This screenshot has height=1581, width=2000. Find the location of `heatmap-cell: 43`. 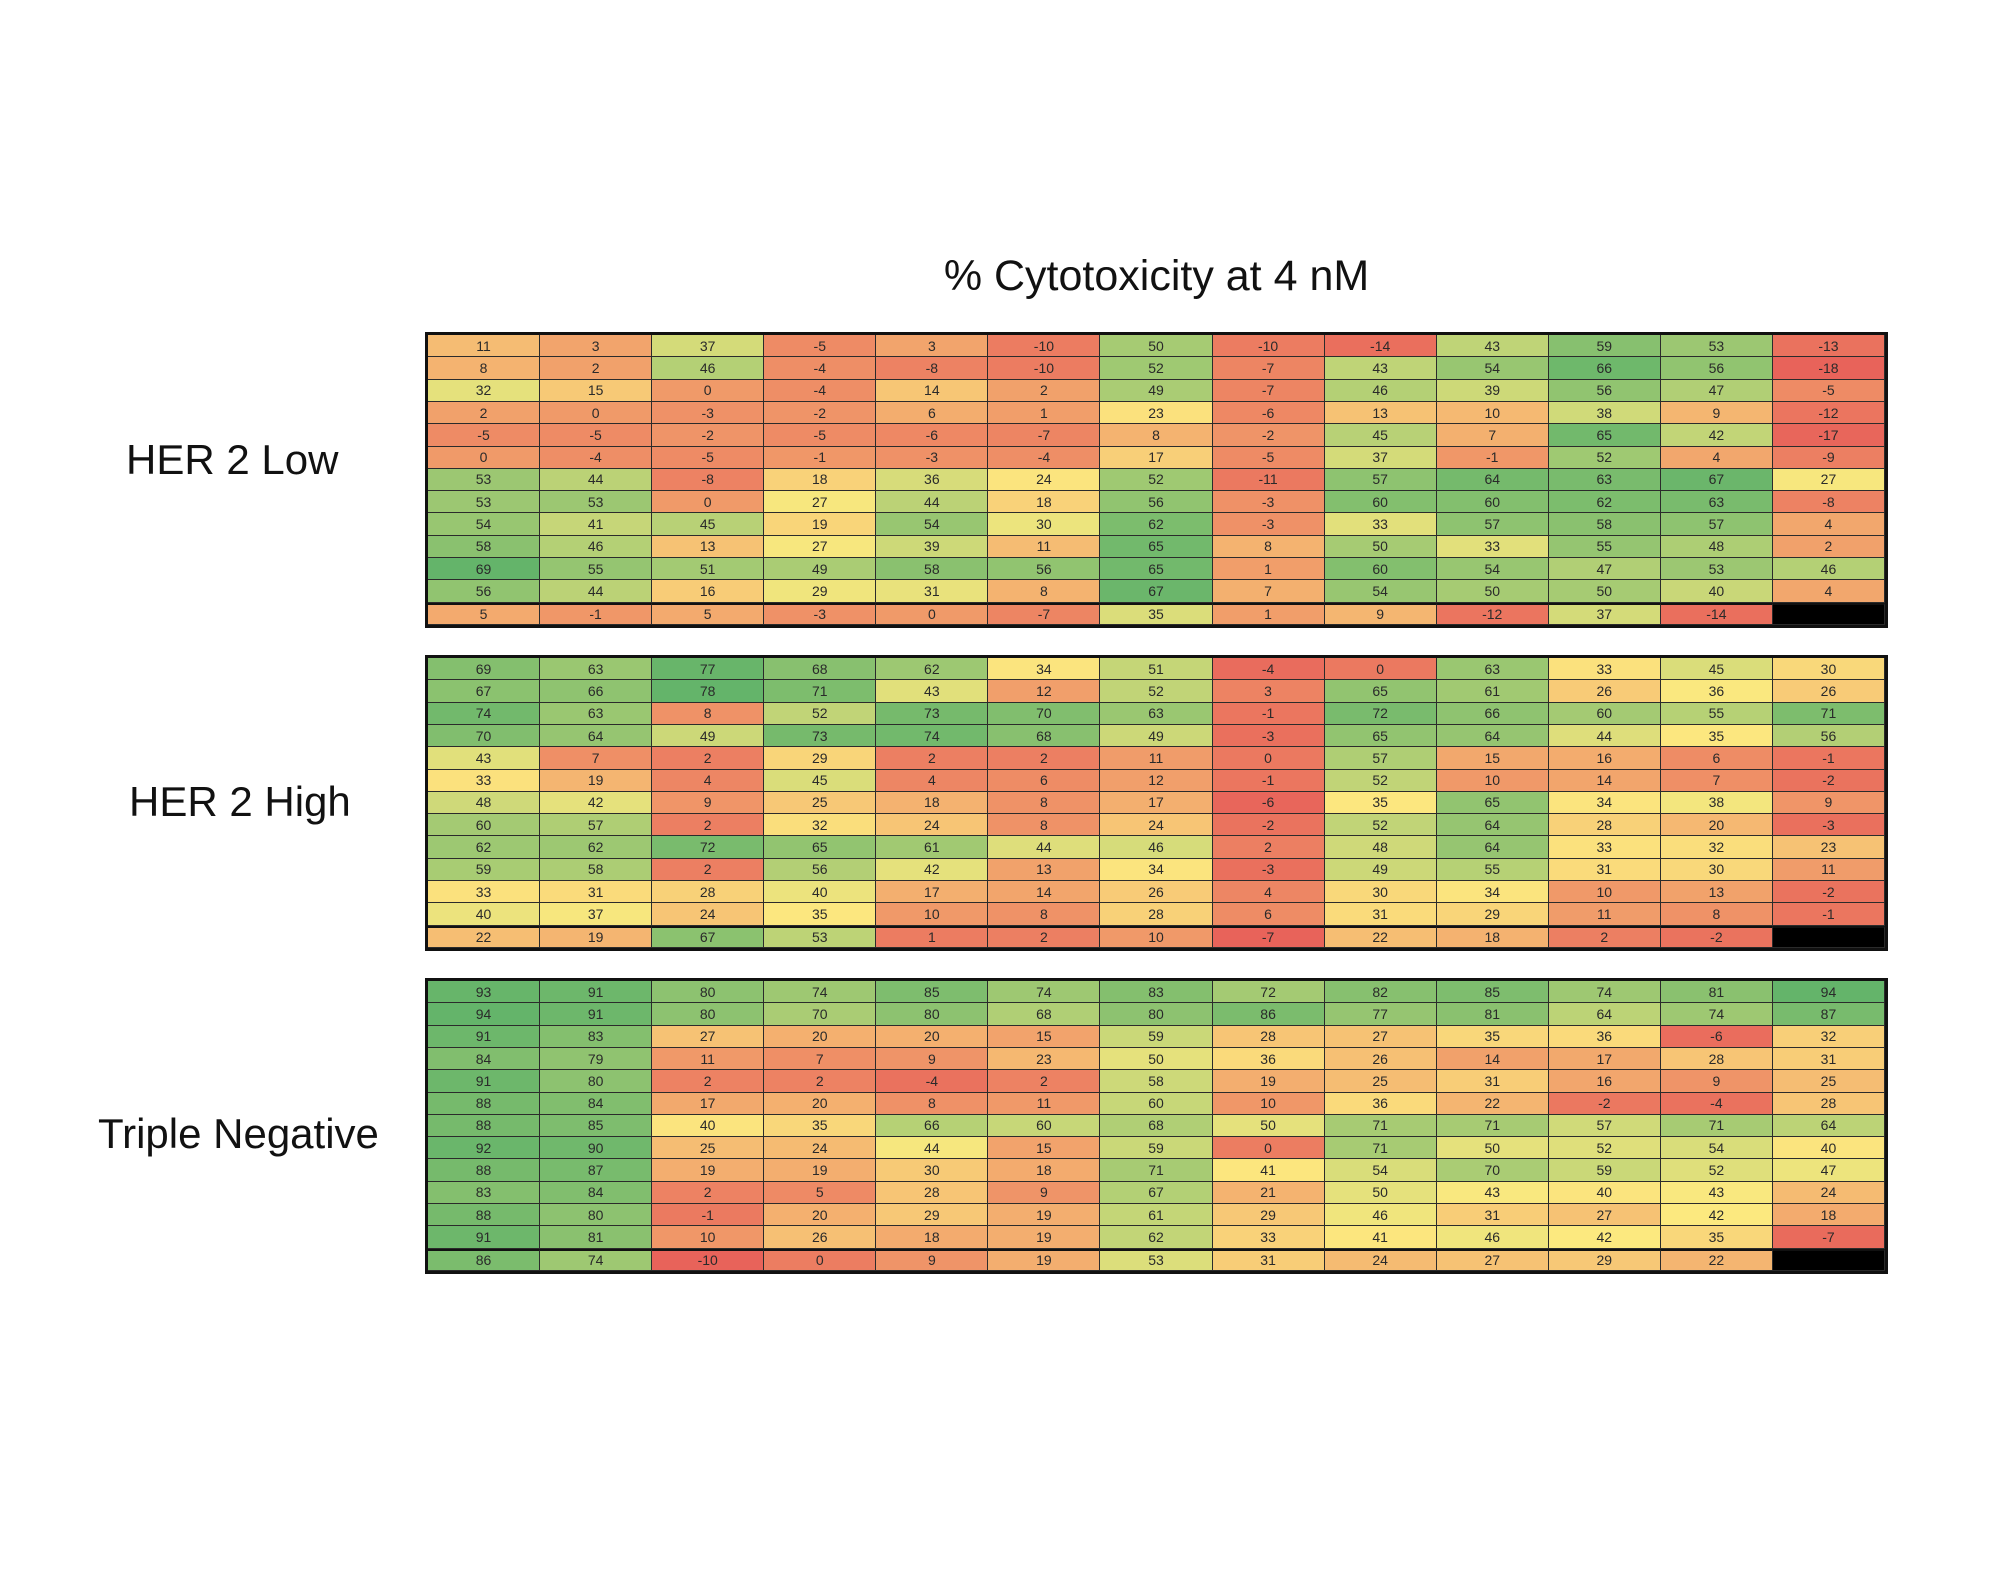

heatmap-cell: 43 is located at coordinates (1380, 368).